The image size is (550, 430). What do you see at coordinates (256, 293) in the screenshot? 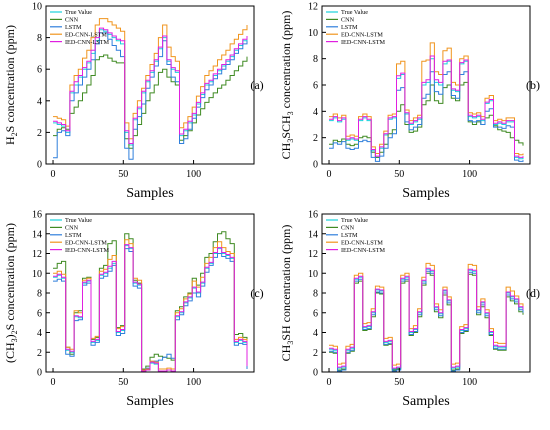
I see `panel-label: (c)` at bounding box center [256, 293].